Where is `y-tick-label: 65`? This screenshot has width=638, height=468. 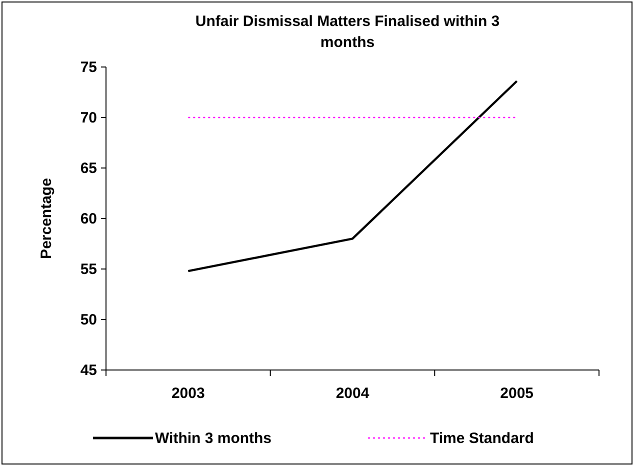 y-tick-label: 65 is located at coordinates (88, 168).